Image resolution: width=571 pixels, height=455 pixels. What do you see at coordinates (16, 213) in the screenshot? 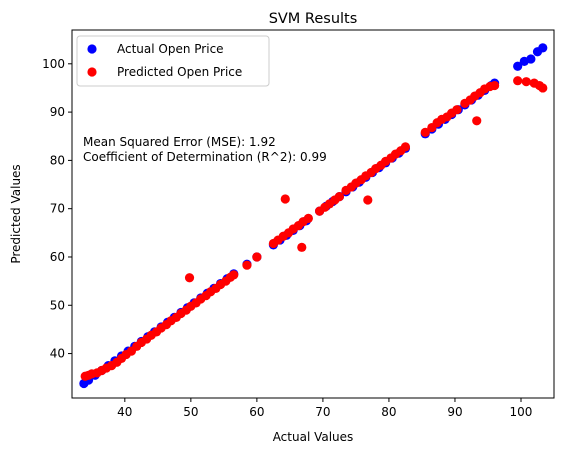
I see `y-axis-label: Predicted Values` at bounding box center [16, 213].